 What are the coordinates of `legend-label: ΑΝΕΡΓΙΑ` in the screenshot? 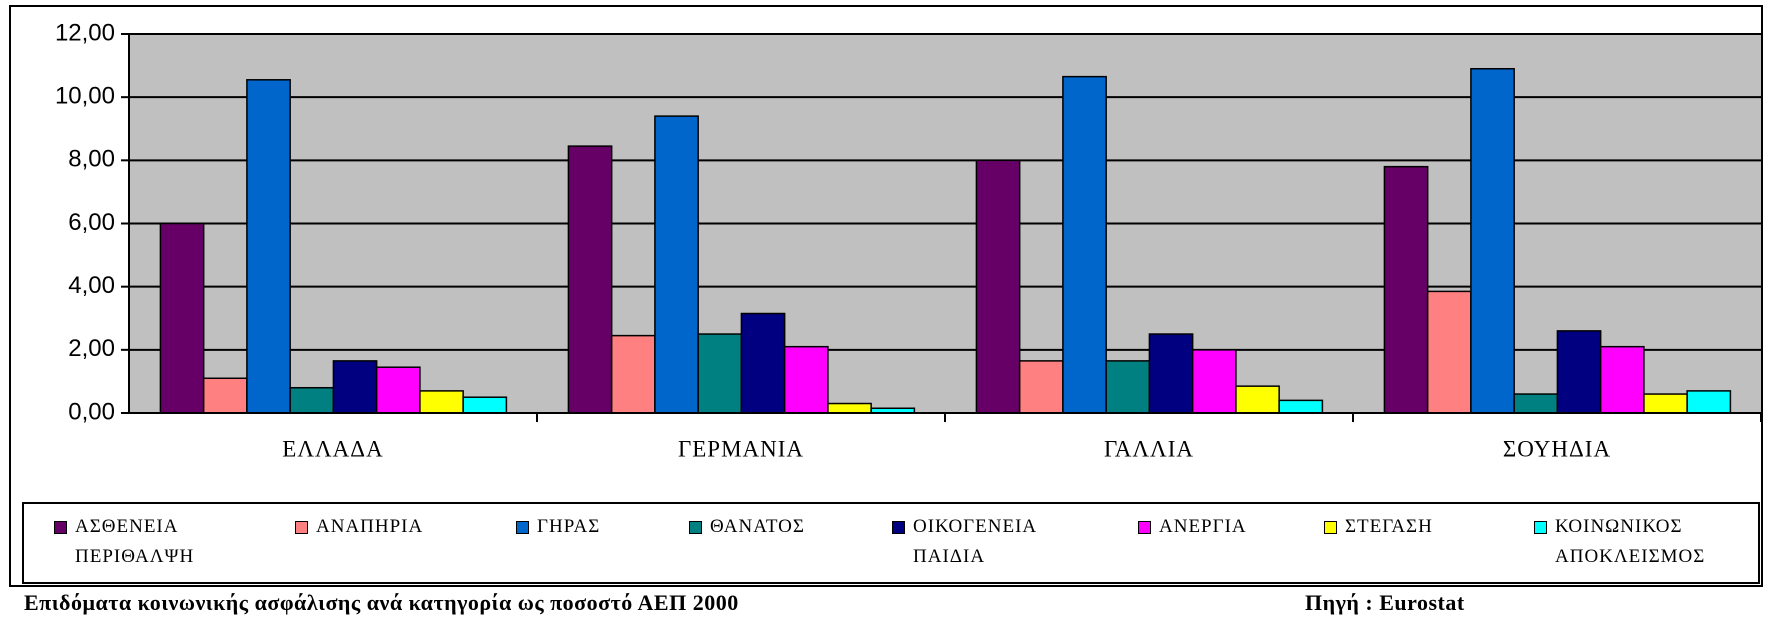 It's located at (1203, 526).